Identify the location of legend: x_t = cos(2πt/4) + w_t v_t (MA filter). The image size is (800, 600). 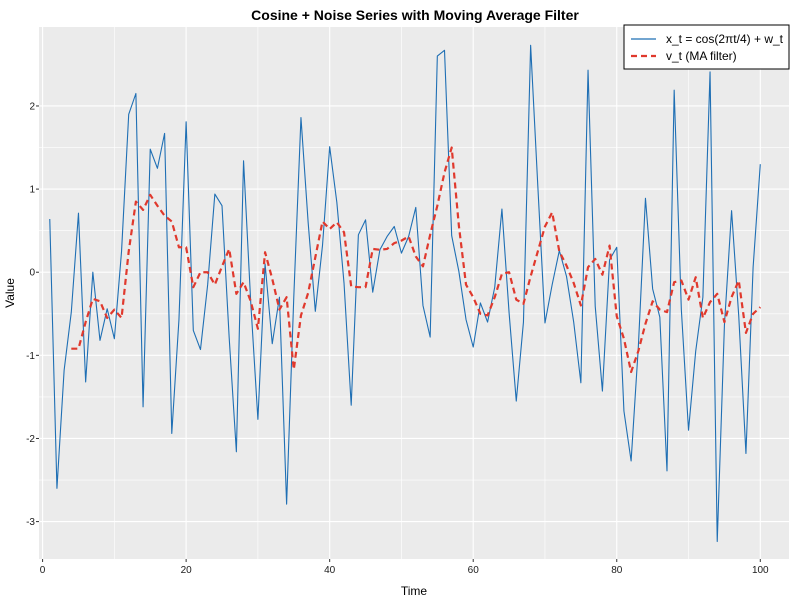
(706, 47).